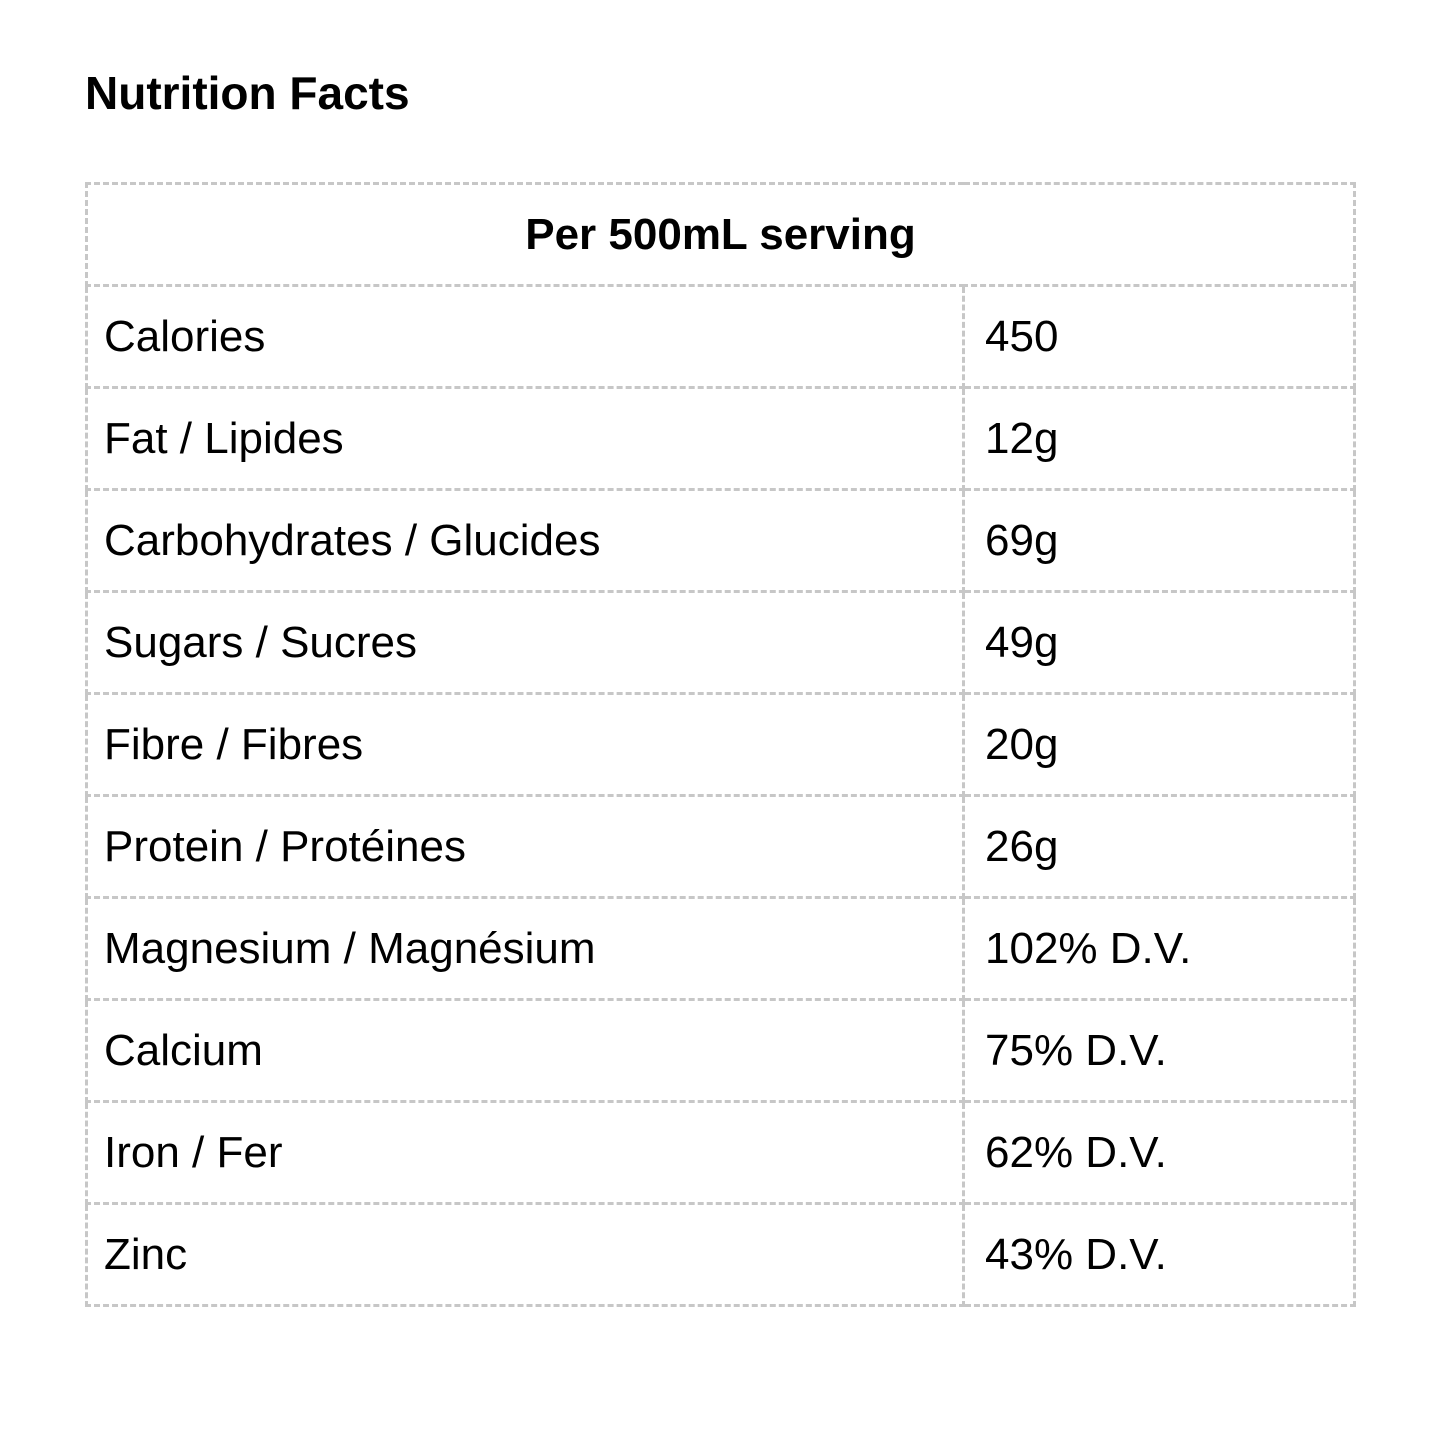 The width and height of the screenshot is (1445, 1445). I want to click on row-label: Protein / Protéines, so click(525, 846).